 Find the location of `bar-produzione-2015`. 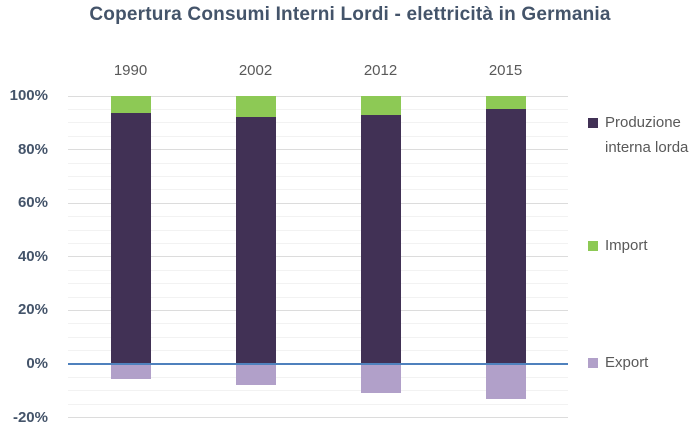

bar-produzione-2015 is located at coordinates (505, 236).